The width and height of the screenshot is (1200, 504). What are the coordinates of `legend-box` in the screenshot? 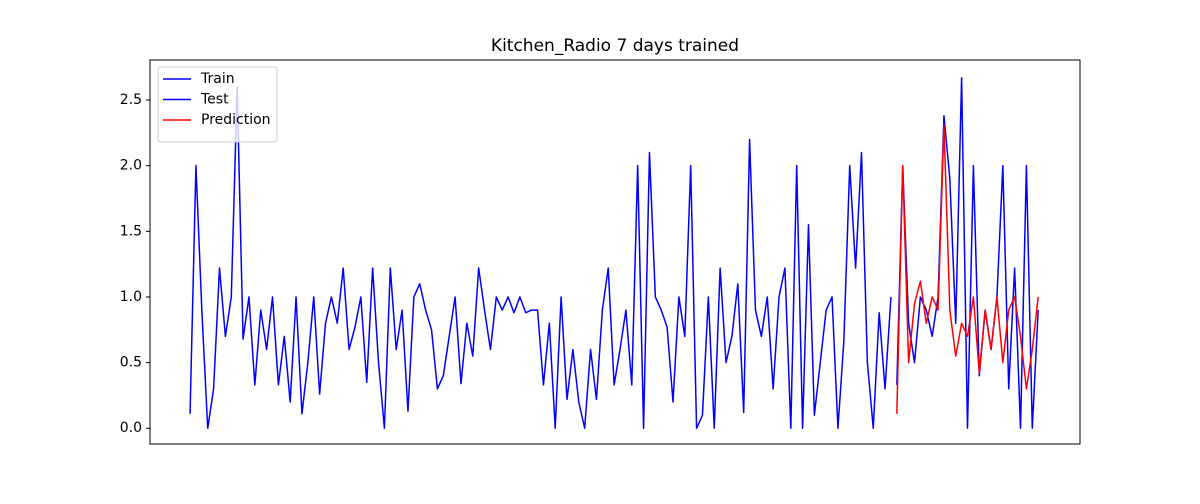 It's located at (217, 104).